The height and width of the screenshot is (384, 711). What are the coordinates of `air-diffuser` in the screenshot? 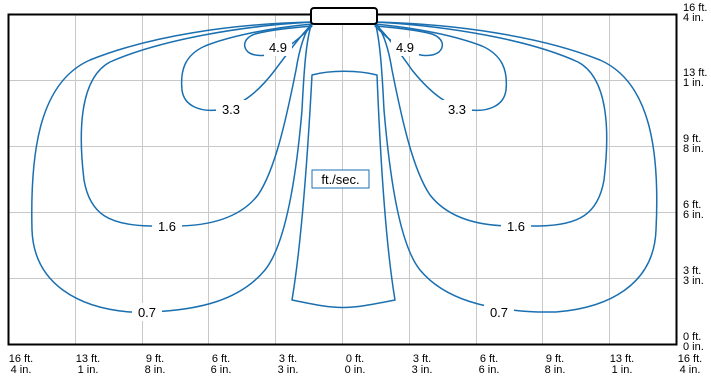 It's located at (344, 16).